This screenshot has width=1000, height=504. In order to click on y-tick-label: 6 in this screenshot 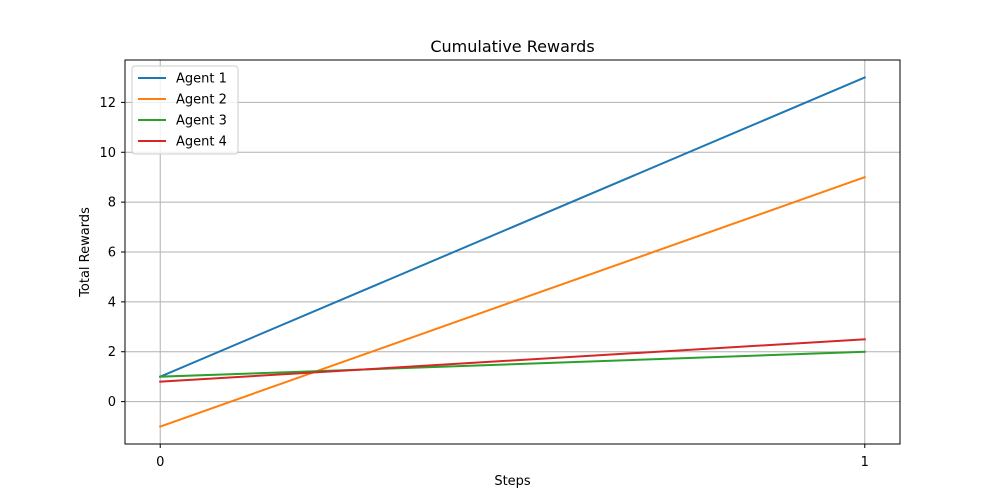, I will do `click(112, 253)`.